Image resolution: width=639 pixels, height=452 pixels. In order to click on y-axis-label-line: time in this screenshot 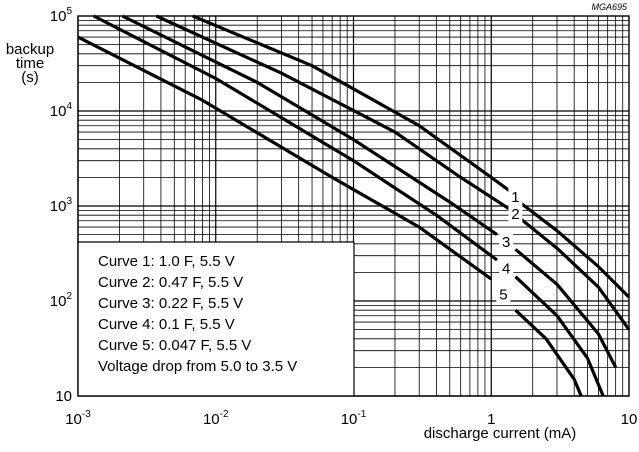, I will do `click(30, 63)`.